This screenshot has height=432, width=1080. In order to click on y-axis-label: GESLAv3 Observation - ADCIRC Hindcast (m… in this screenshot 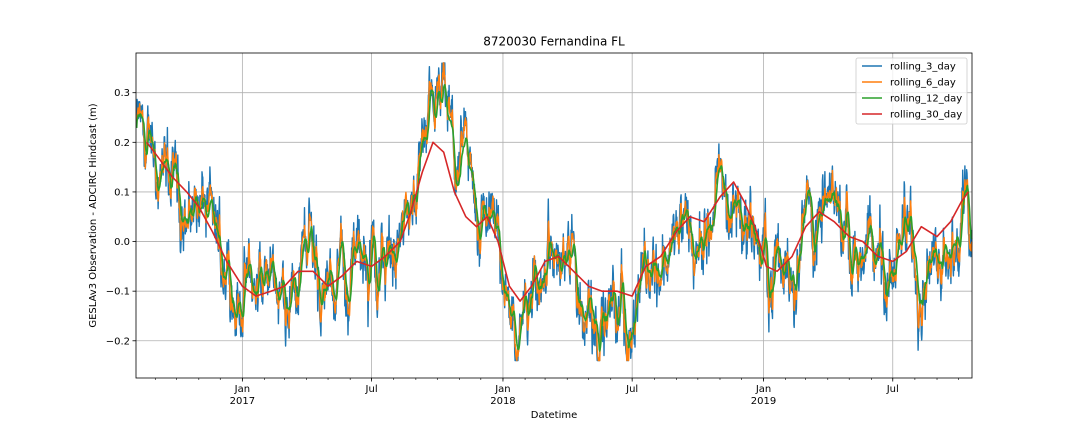, I will do `click(93, 215)`.